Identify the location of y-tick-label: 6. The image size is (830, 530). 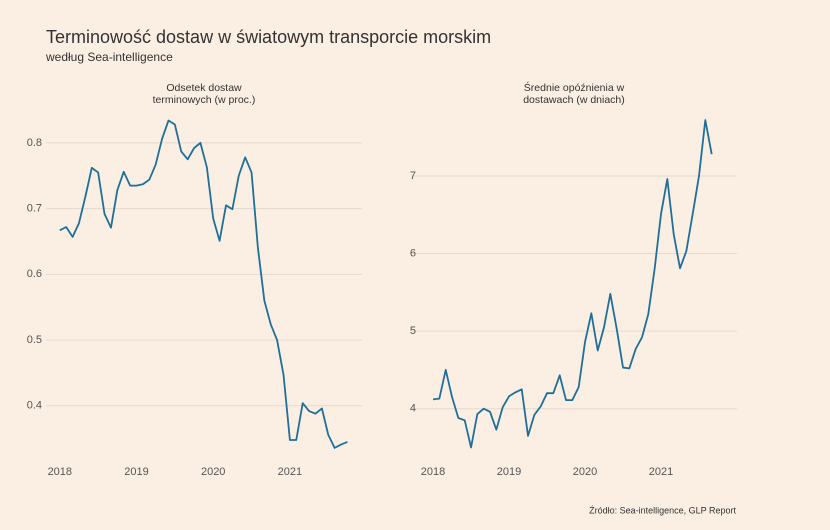
(413, 253).